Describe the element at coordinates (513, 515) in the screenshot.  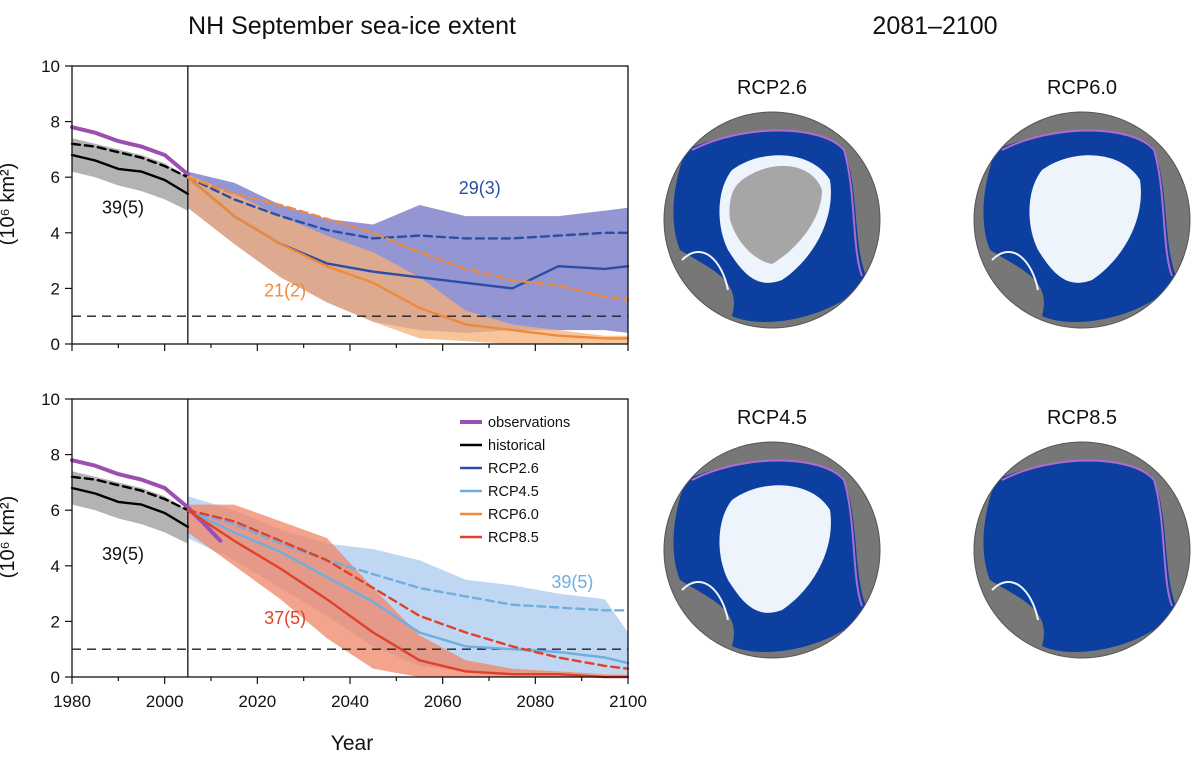
I see `legend-label-rcp60: RCP6.0` at that location.